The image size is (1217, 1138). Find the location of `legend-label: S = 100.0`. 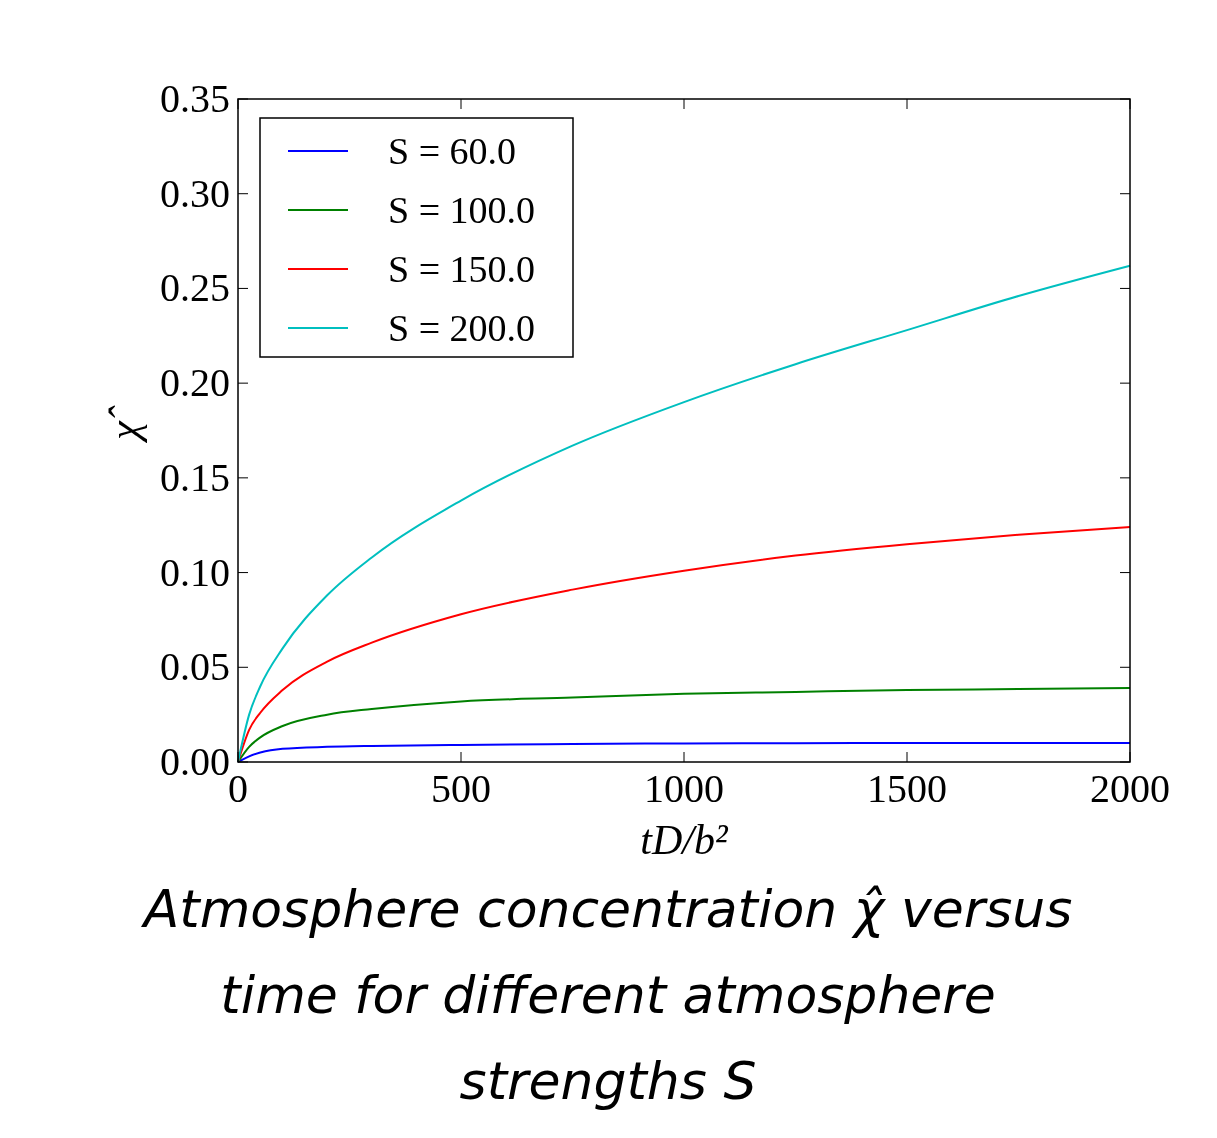

legend-label: S = 100.0 is located at coordinates (462, 210).